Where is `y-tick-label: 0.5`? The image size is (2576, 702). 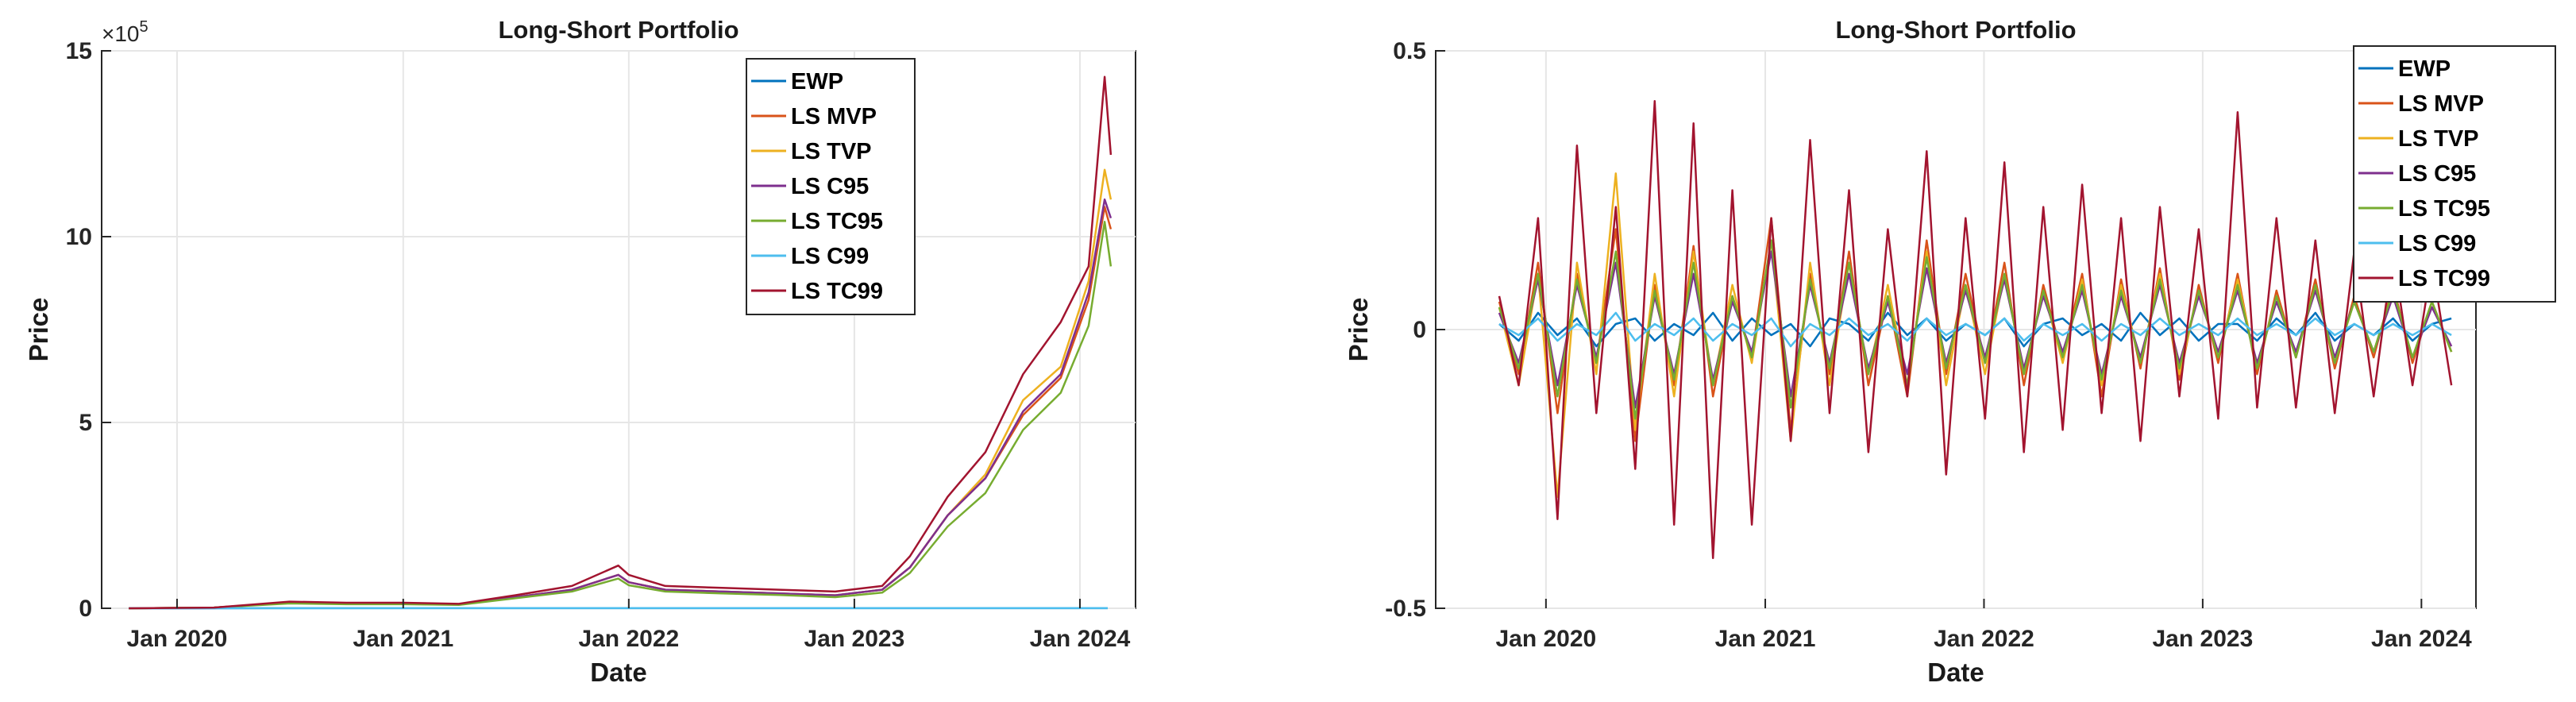 y-tick-label: 0.5 is located at coordinates (1409, 51).